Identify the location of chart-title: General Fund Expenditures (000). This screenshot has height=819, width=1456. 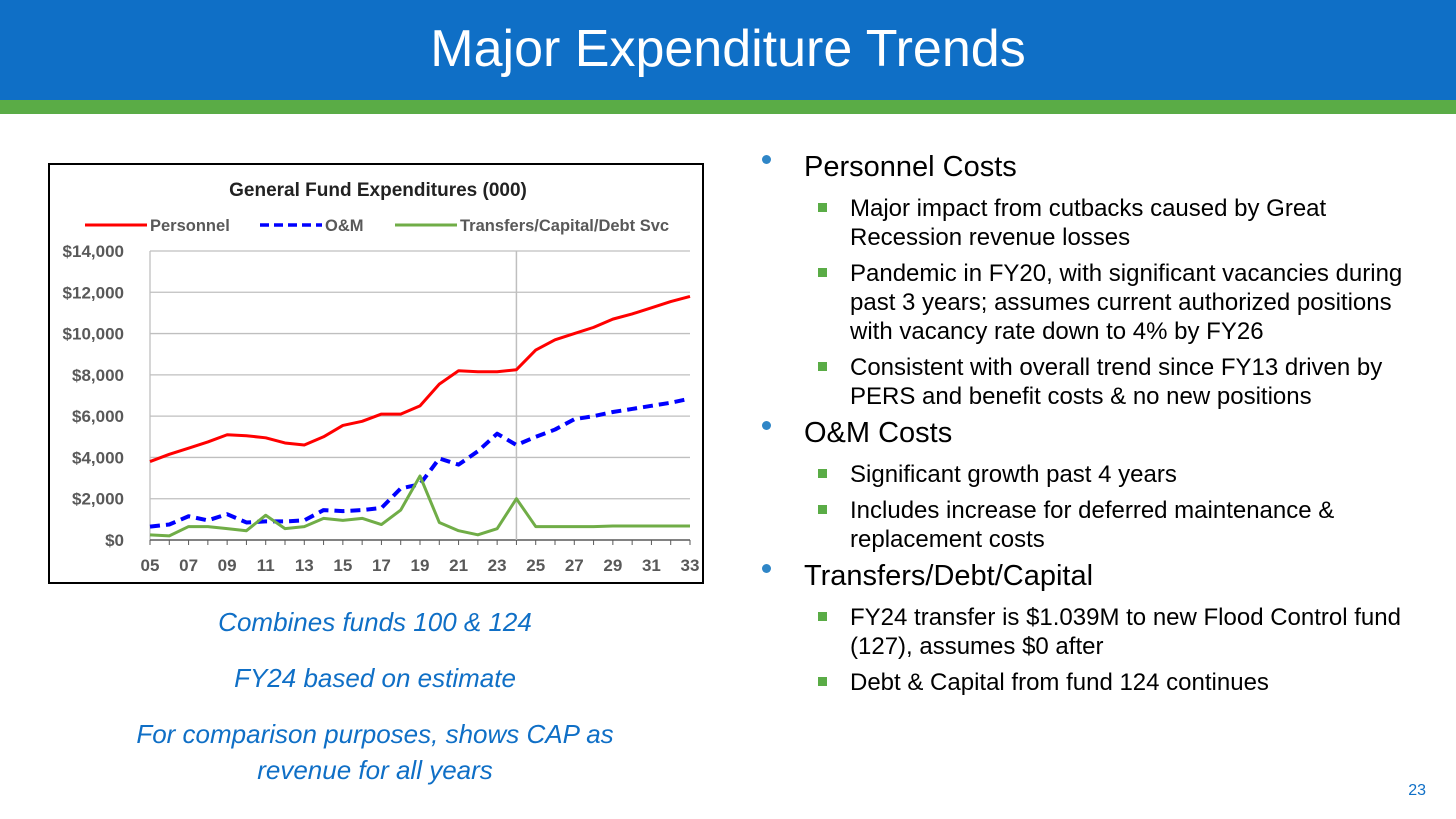
(378, 190).